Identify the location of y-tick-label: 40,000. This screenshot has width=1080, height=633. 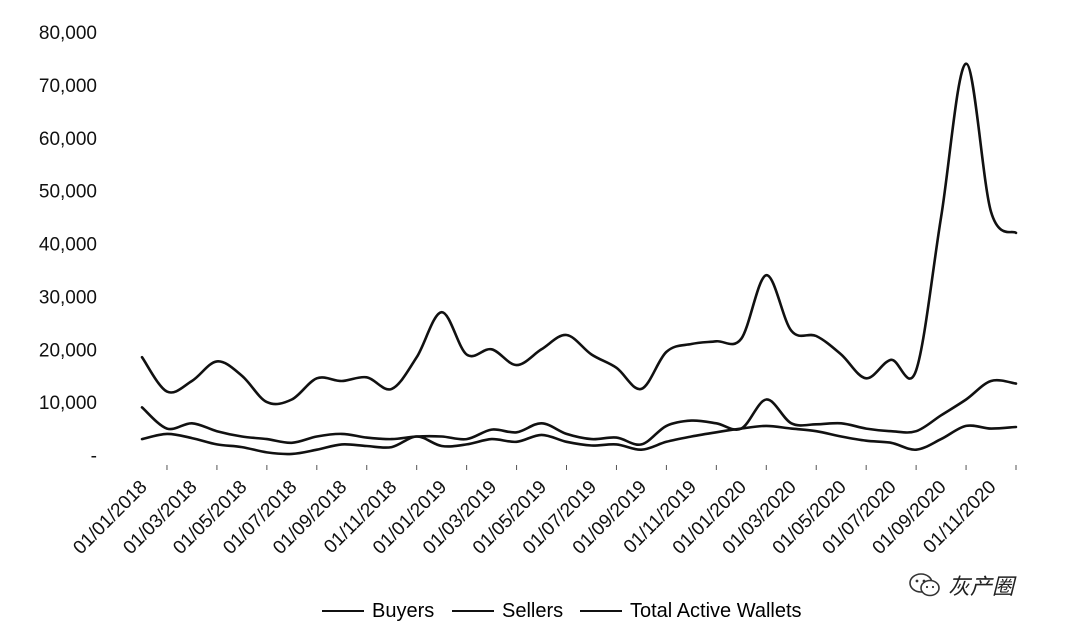
(68, 245).